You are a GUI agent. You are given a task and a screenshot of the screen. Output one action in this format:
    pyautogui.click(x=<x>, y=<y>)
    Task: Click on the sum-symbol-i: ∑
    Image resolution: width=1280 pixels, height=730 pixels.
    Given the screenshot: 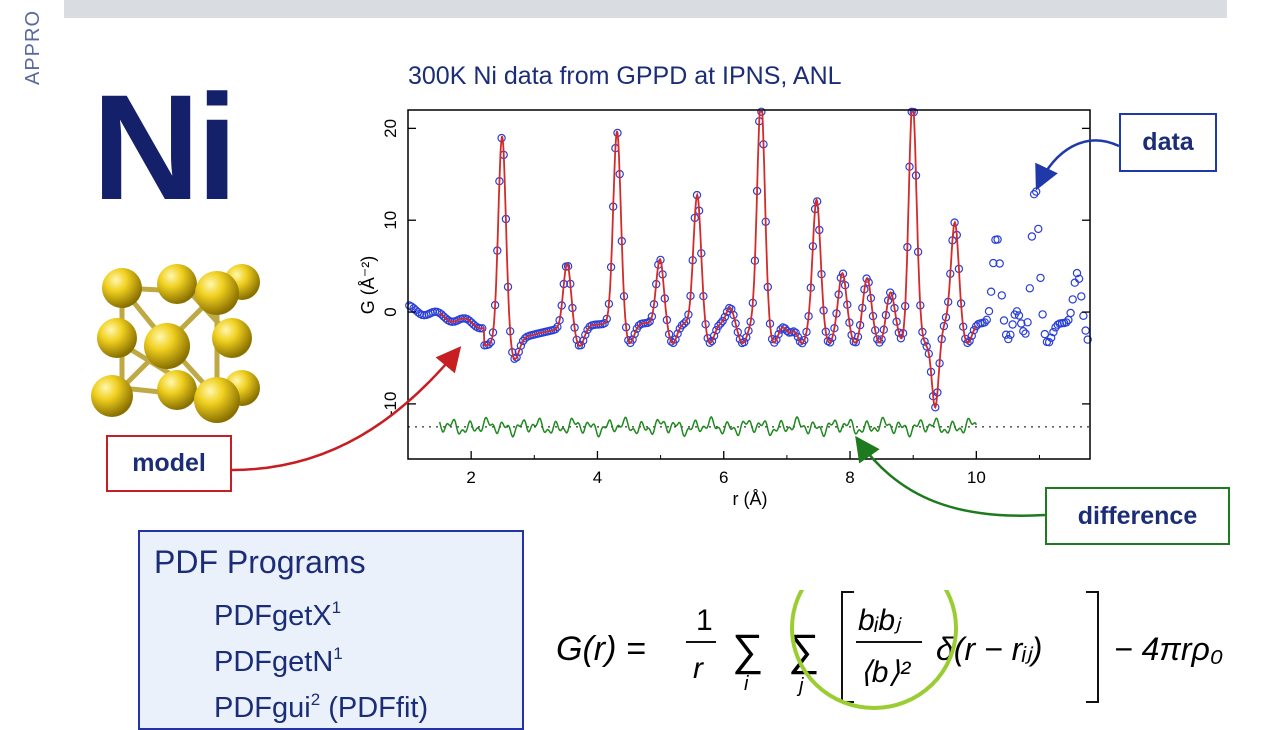 What is the action you would take?
    pyautogui.click(x=747, y=650)
    